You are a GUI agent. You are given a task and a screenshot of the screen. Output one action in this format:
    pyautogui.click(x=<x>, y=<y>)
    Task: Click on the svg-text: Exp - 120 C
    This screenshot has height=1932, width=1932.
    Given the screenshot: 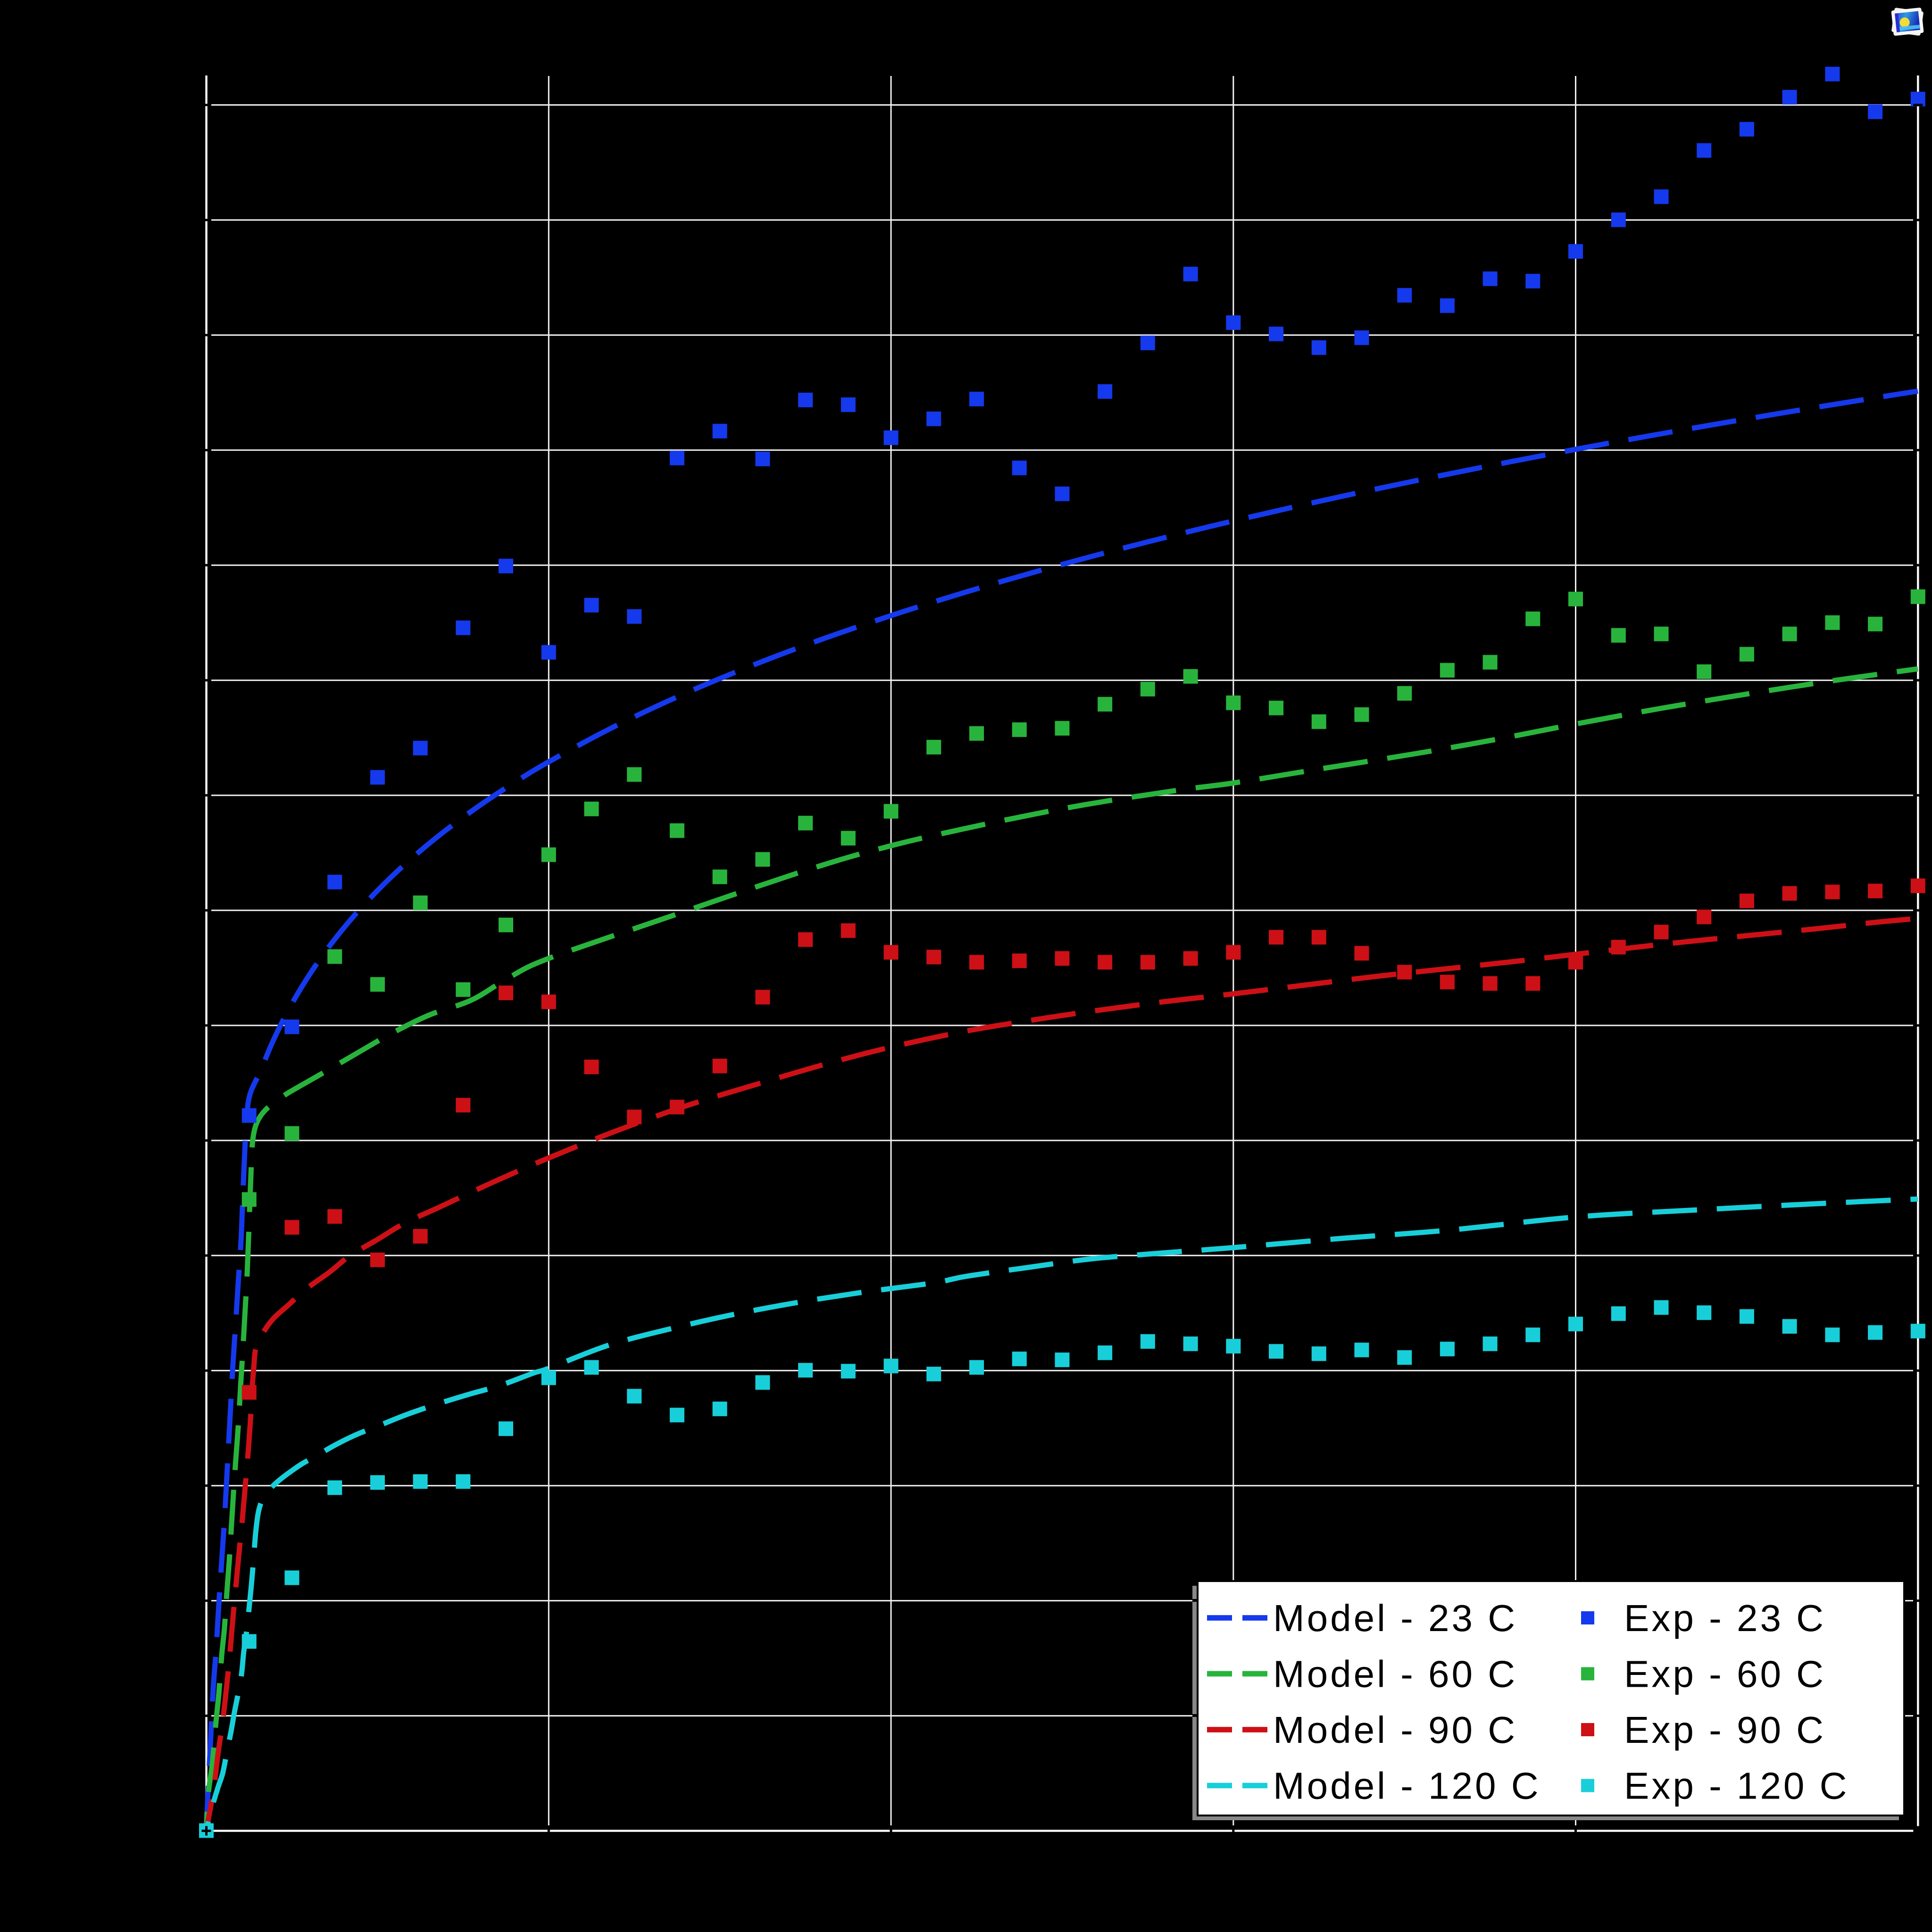 What is the action you would take?
    pyautogui.click(x=1736, y=1786)
    